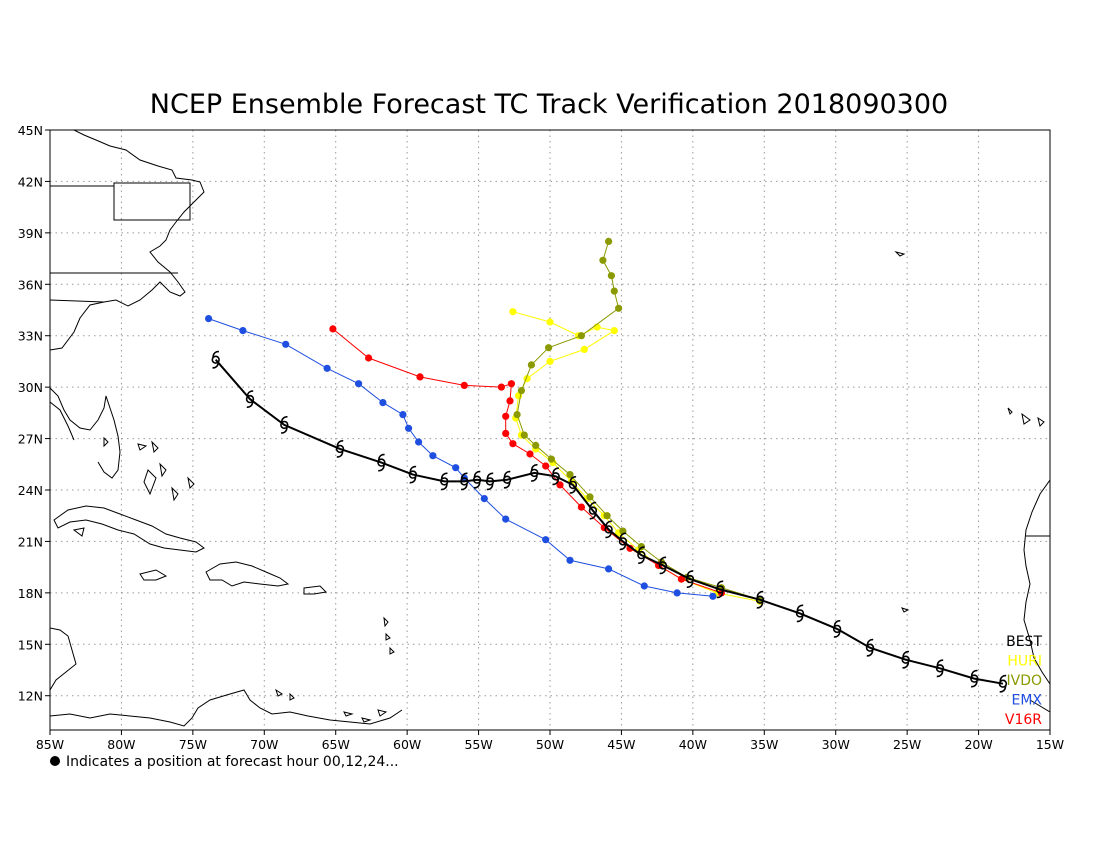 The width and height of the screenshot is (1100, 850). Describe the element at coordinates (30, 644) in the screenshot. I see `lat-tick-label: 15N` at that location.